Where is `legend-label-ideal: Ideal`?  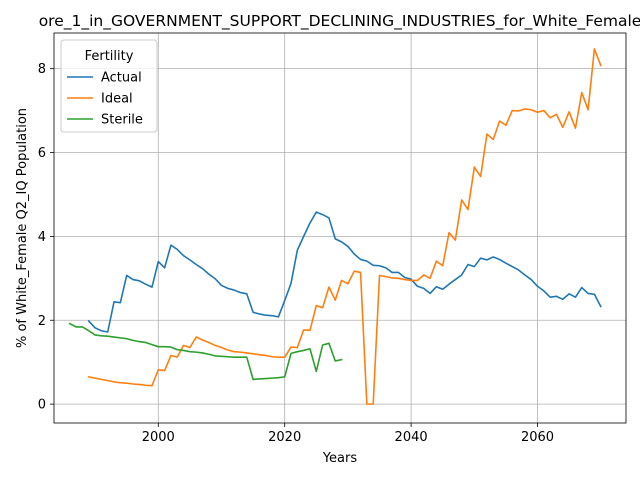
legend-label-ideal: Ideal is located at coordinates (117, 99).